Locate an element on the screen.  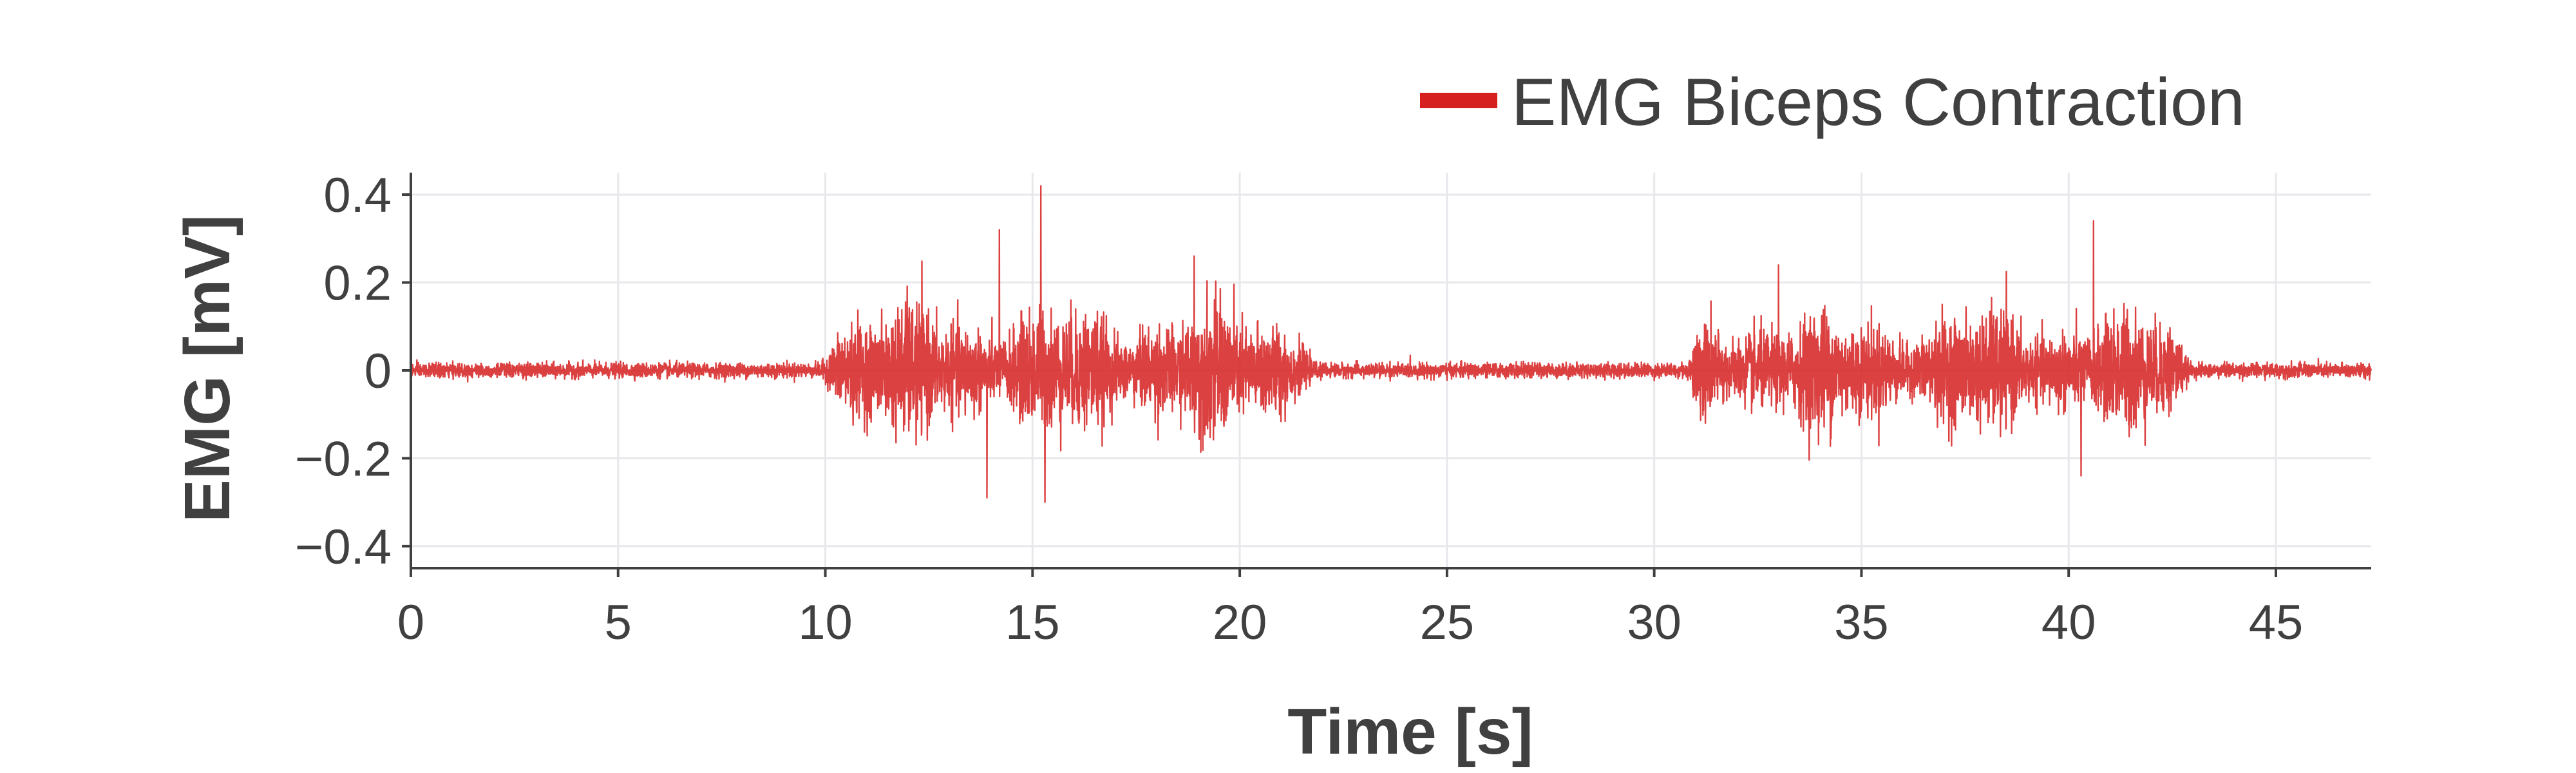
x-tick-label: 40 is located at coordinates (2068, 622).